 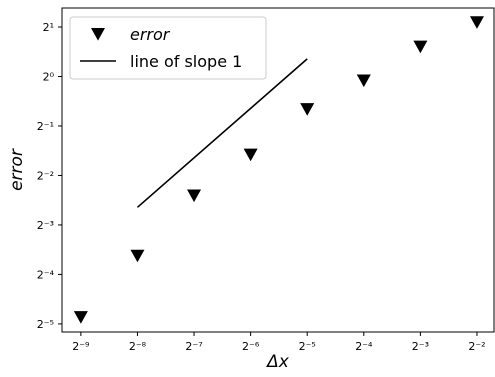 I want to click on x-tick-label: 2⁻⁶, so click(x=251, y=346).